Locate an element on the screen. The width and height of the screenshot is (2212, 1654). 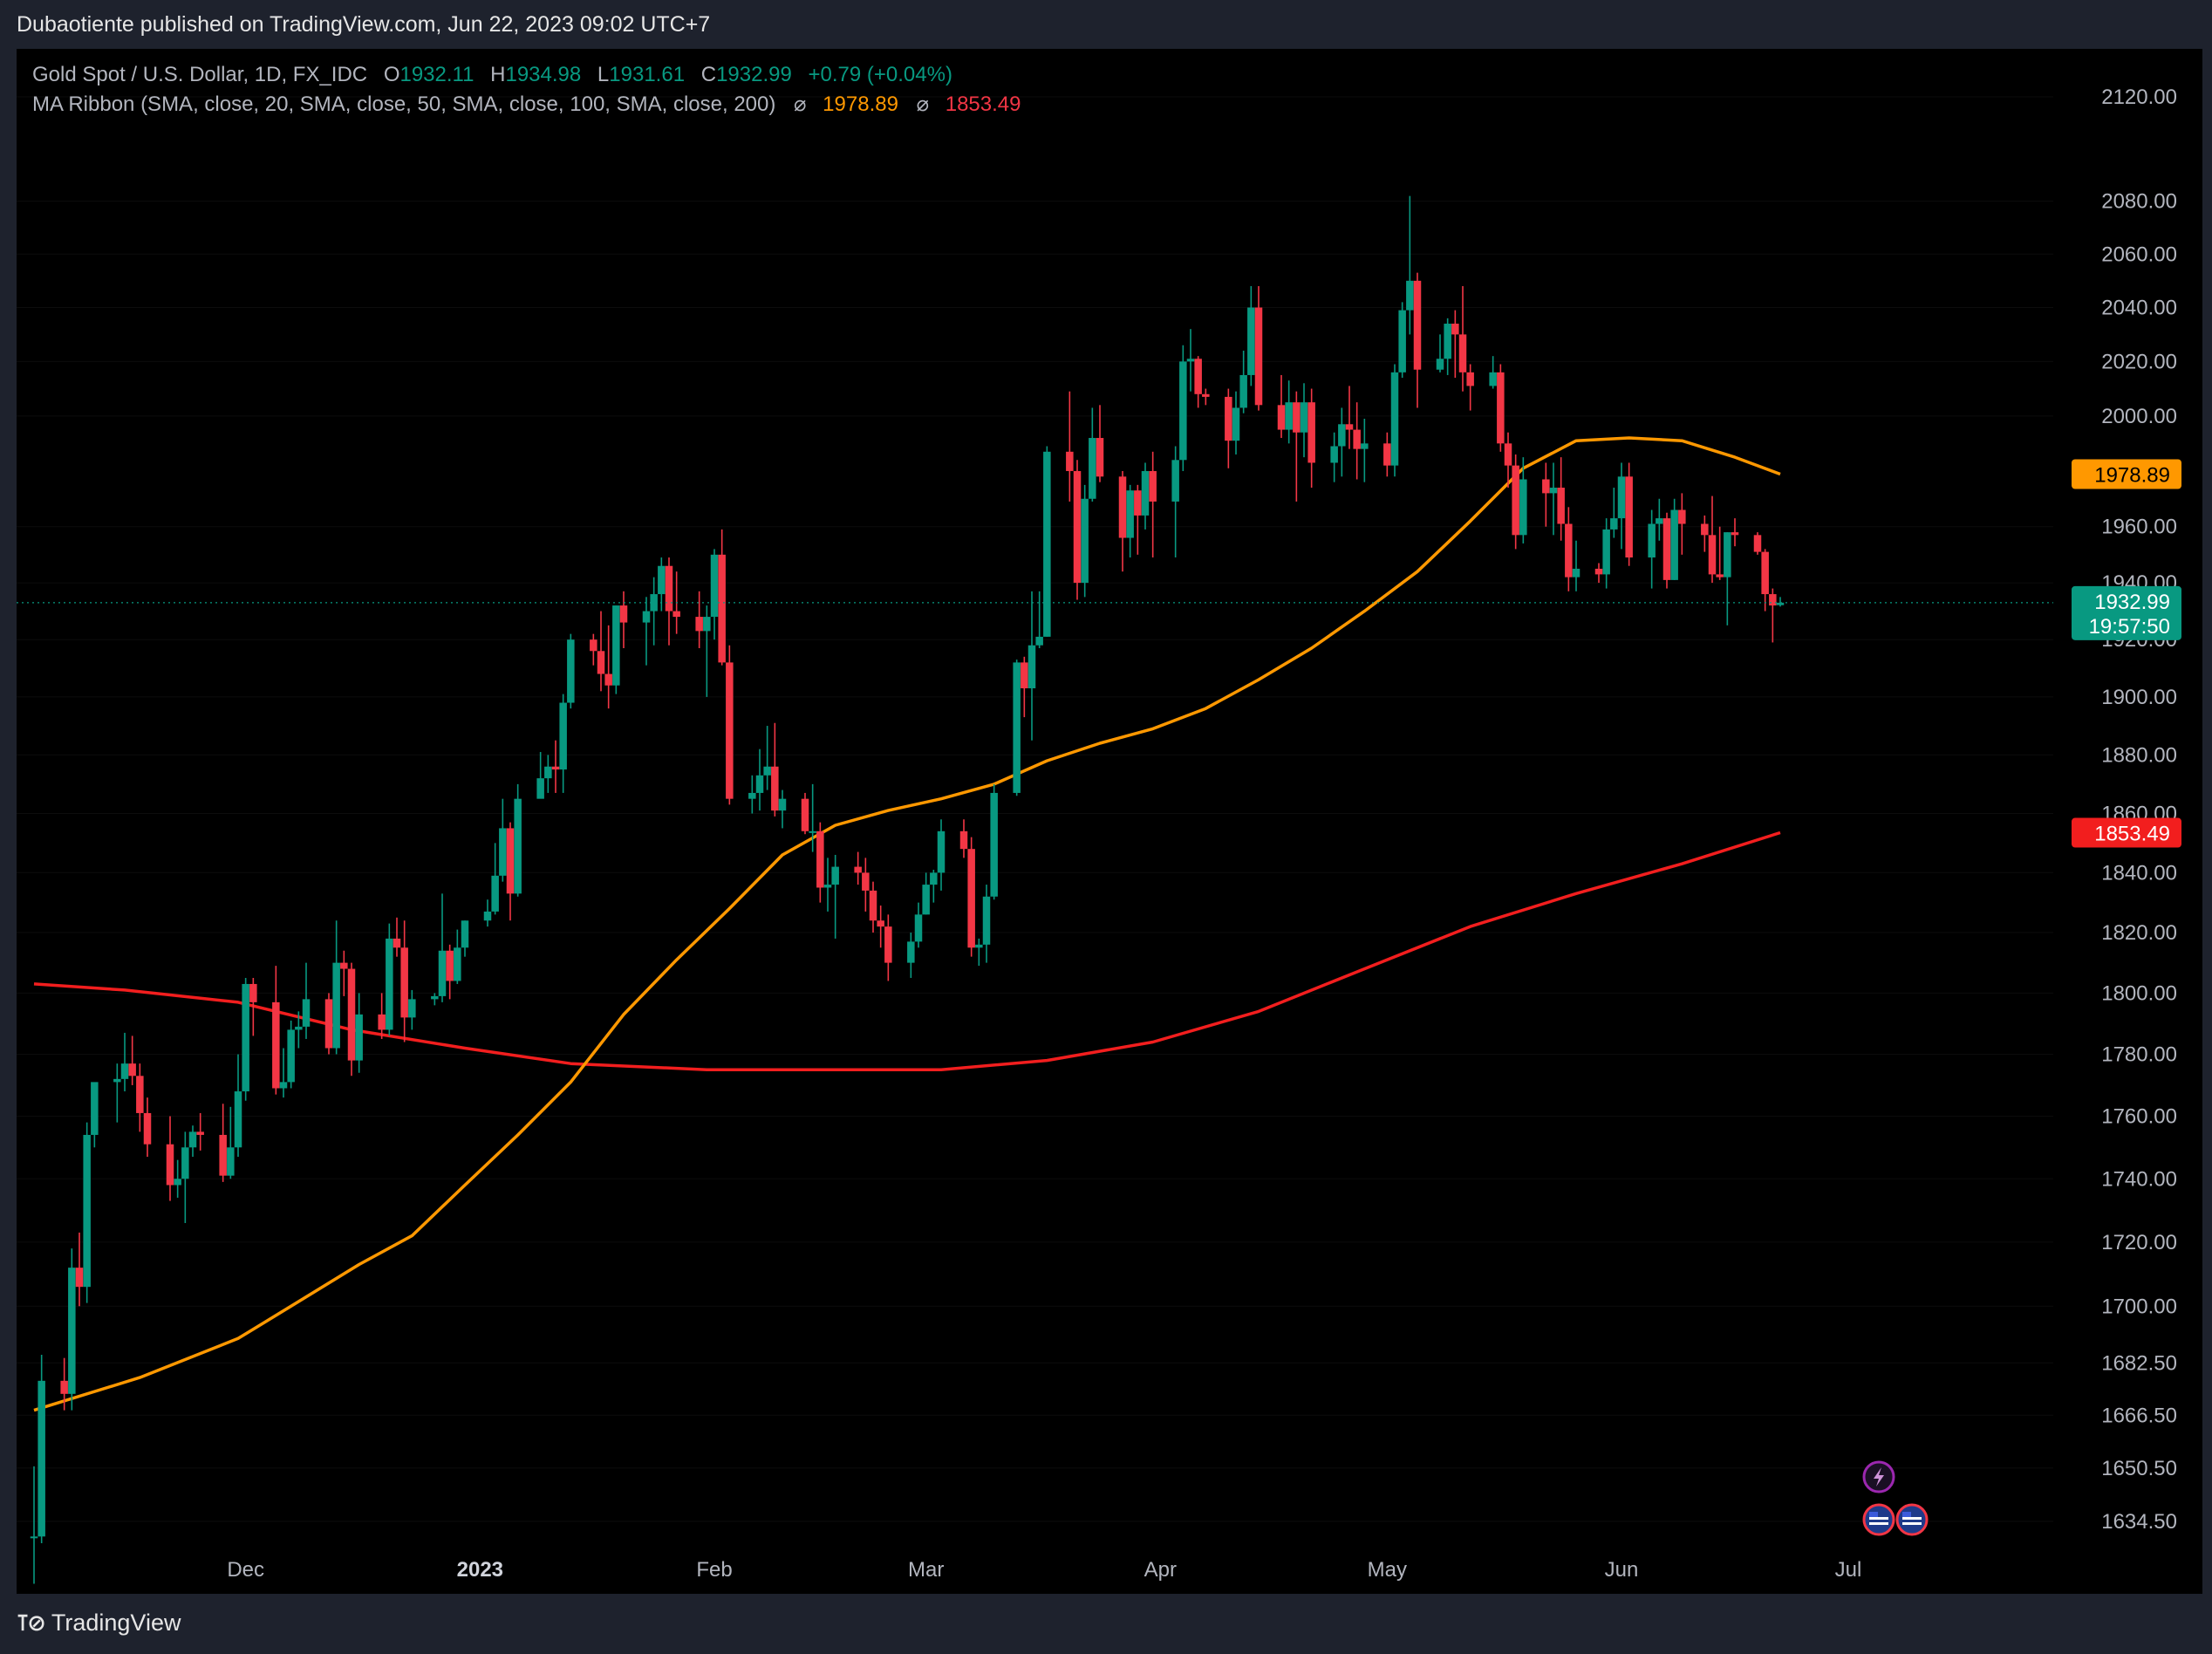
lightning-event-icon is located at coordinates (1879, 1476).